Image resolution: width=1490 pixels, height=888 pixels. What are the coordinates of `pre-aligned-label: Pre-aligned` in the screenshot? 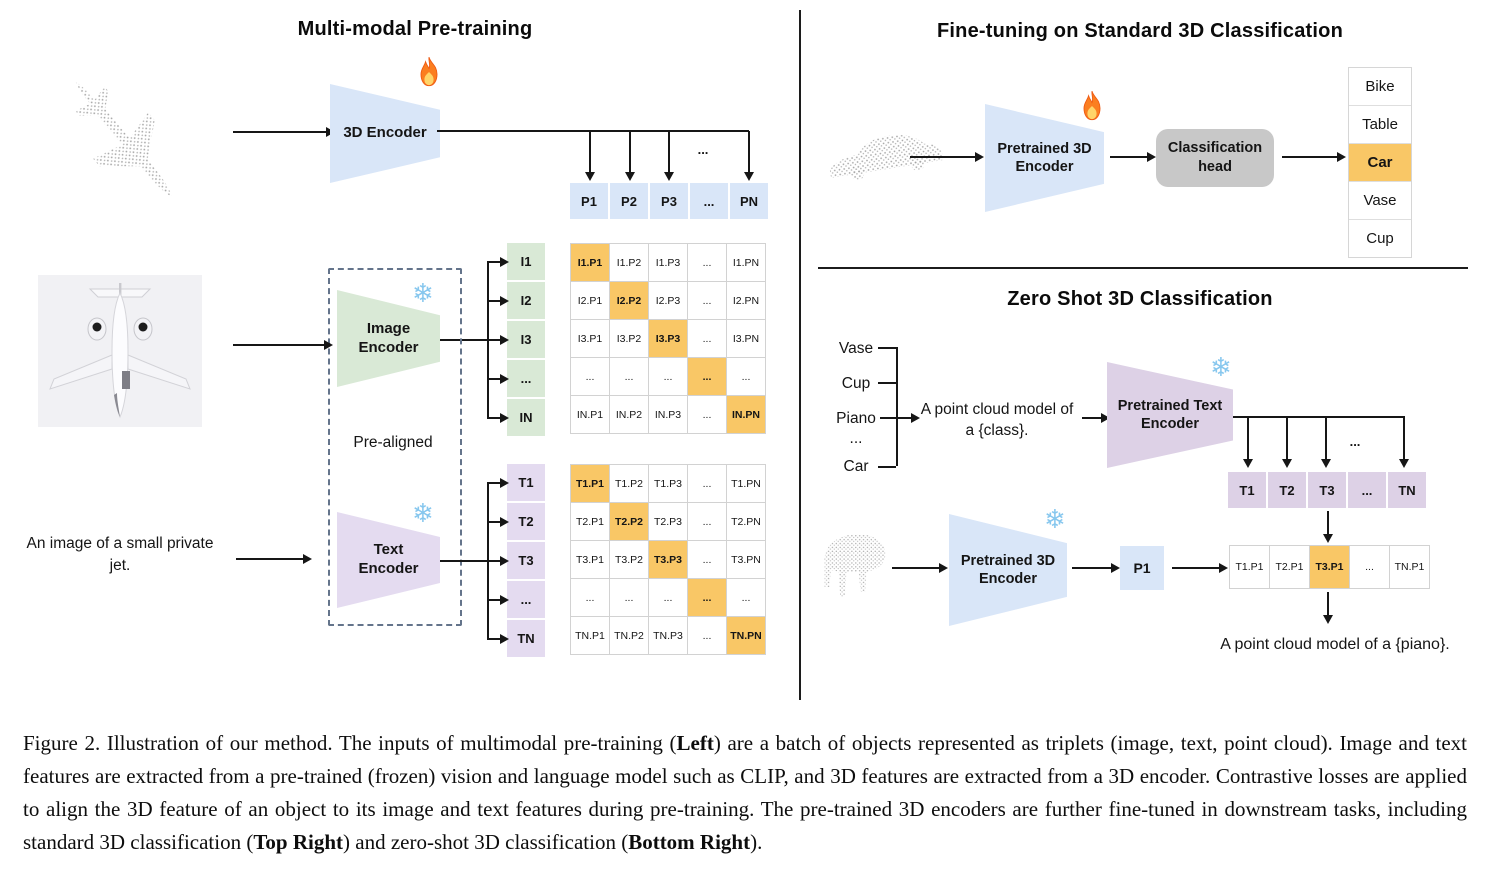 It's located at (393, 442).